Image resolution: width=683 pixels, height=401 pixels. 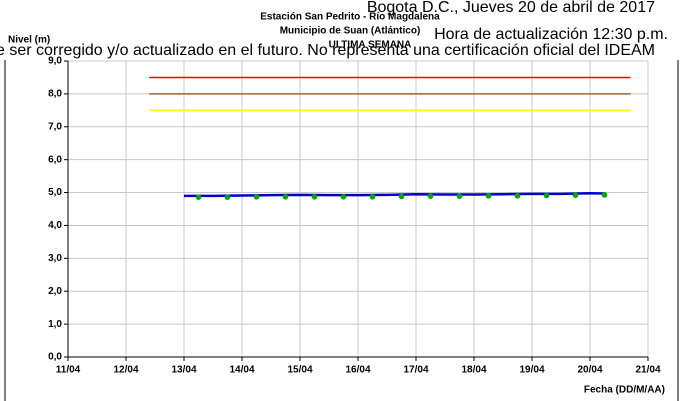 I want to click on y-tick-label: 8,0, so click(x=55, y=94).